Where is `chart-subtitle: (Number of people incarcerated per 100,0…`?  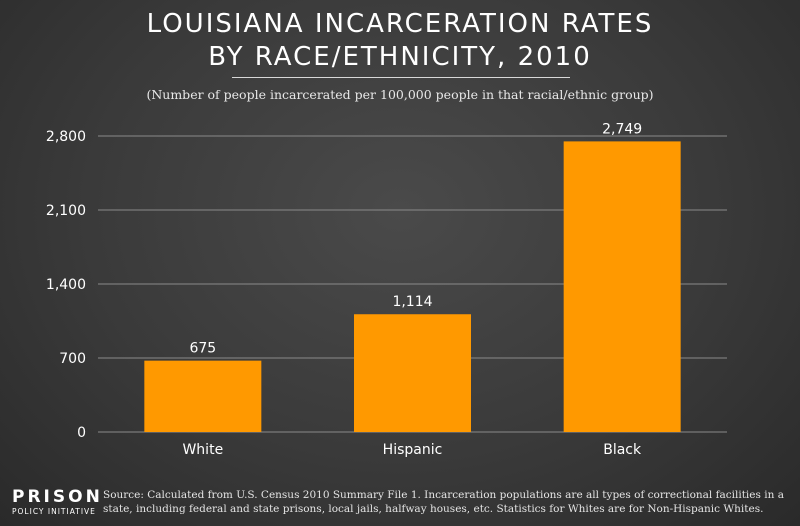 chart-subtitle: (Number of people incarcerated per 100,0… is located at coordinates (400, 94).